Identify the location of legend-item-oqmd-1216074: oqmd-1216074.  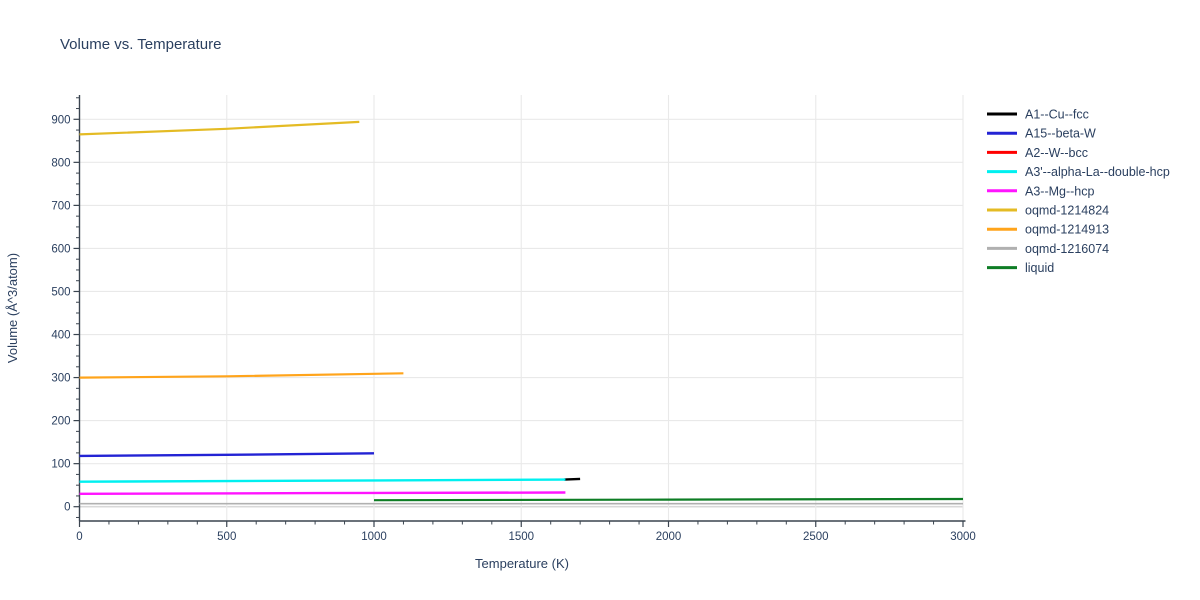
(1048, 249).